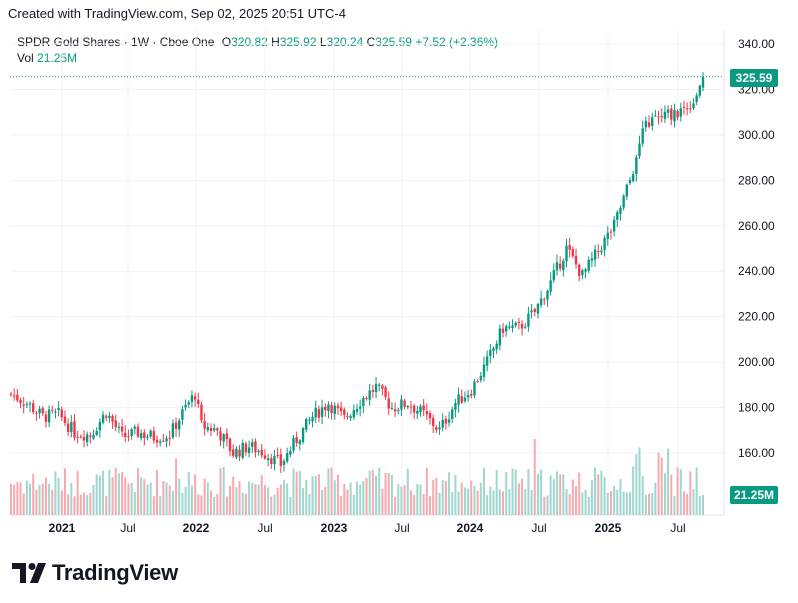 The image size is (798, 603). What do you see at coordinates (756, 317) in the screenshot?
I see `y-tick-label: 220.00` at bounding box center [756, 317].